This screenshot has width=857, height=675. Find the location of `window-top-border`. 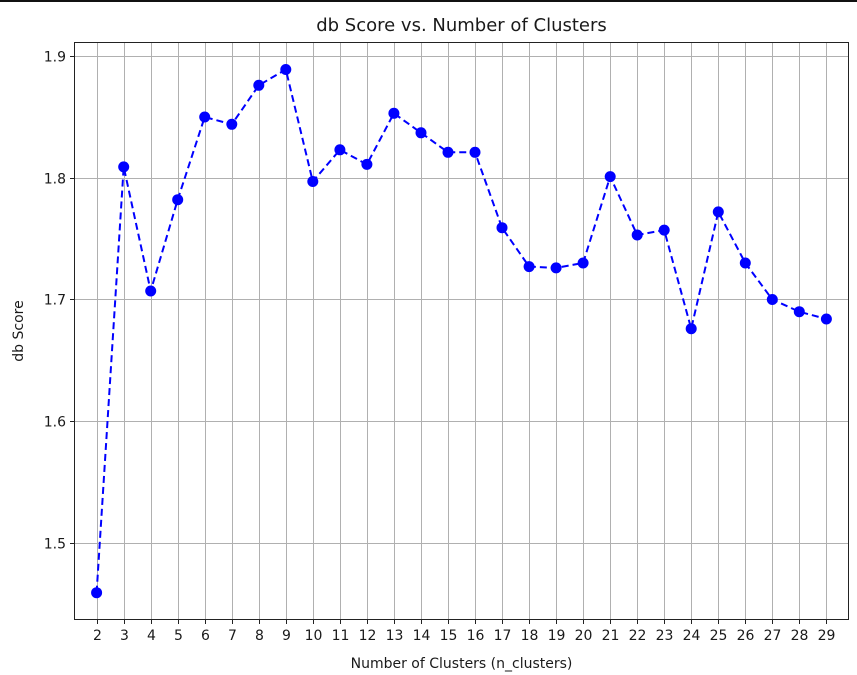

window-top-border is located at coordinates (428, 1).